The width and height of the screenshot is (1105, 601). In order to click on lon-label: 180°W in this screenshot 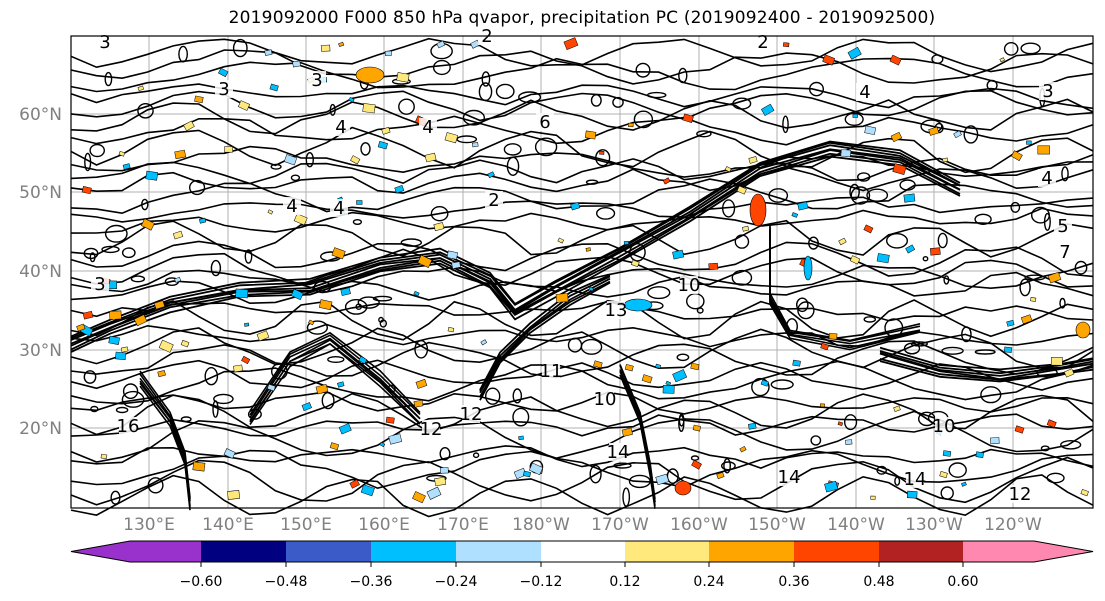, I will do `click(541, 525)`.